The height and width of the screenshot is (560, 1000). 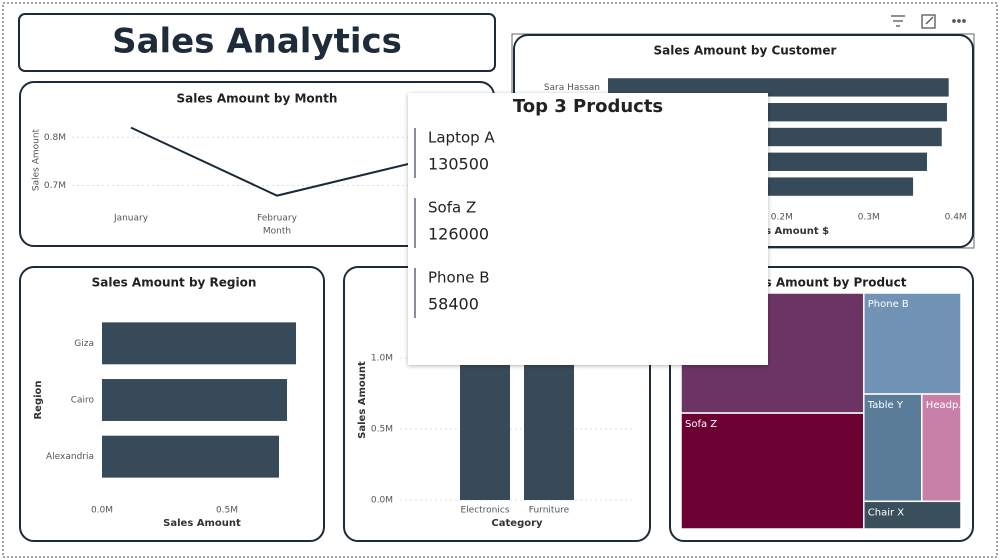 I want to click on y-tick-label: 0.5M, so click(x=382, y=430).